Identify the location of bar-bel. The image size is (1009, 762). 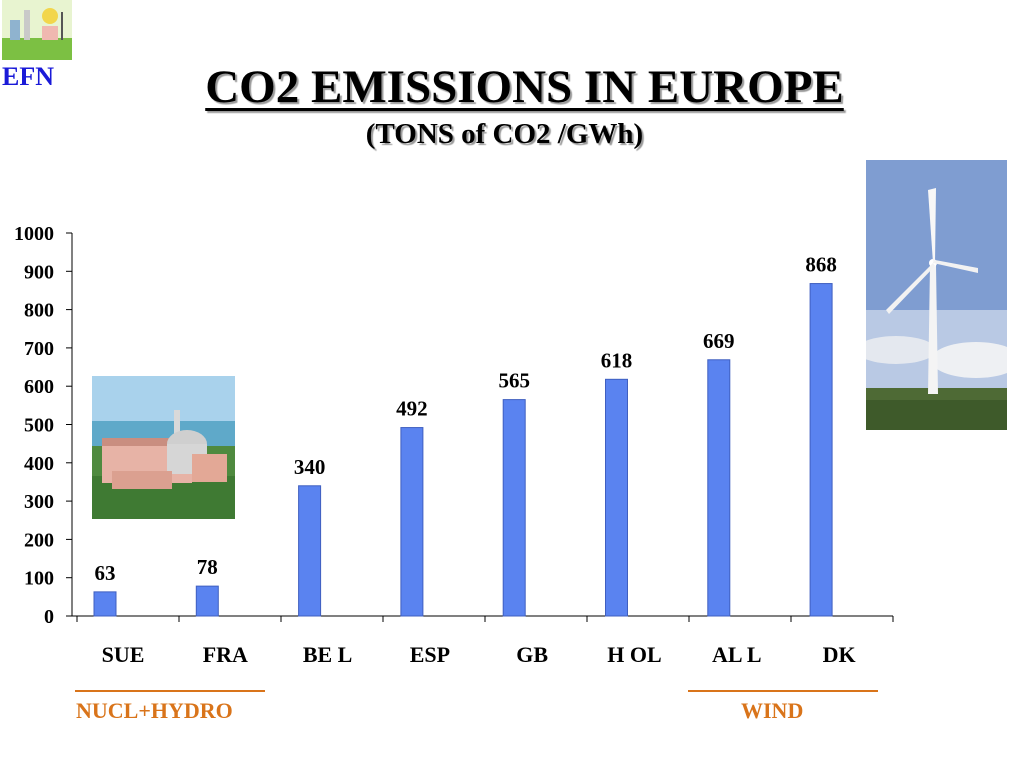
(310, 551).